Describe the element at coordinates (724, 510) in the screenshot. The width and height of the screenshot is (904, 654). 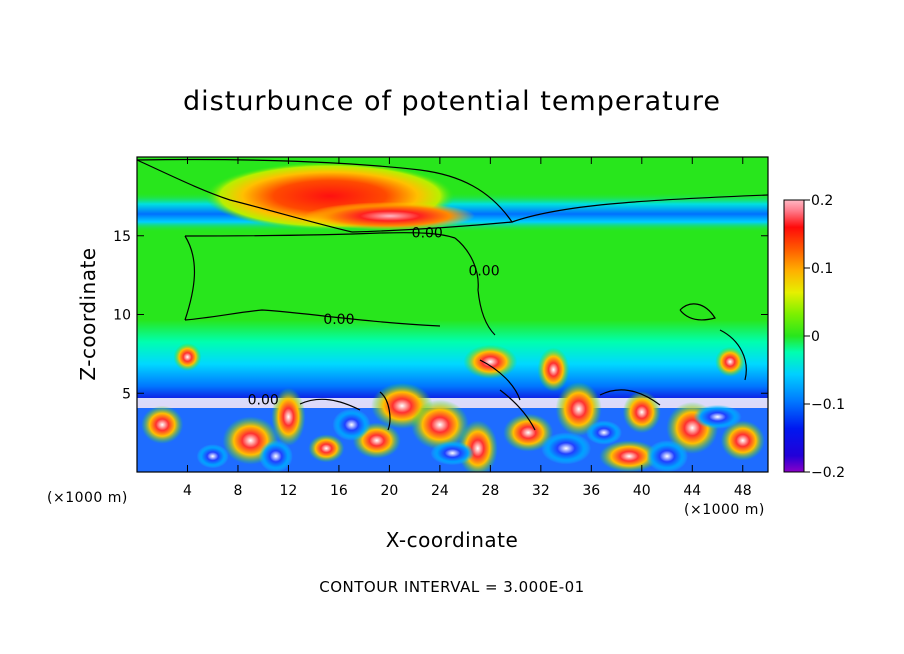
I see `x-unit-label-right: (×1000 m)` at that location.